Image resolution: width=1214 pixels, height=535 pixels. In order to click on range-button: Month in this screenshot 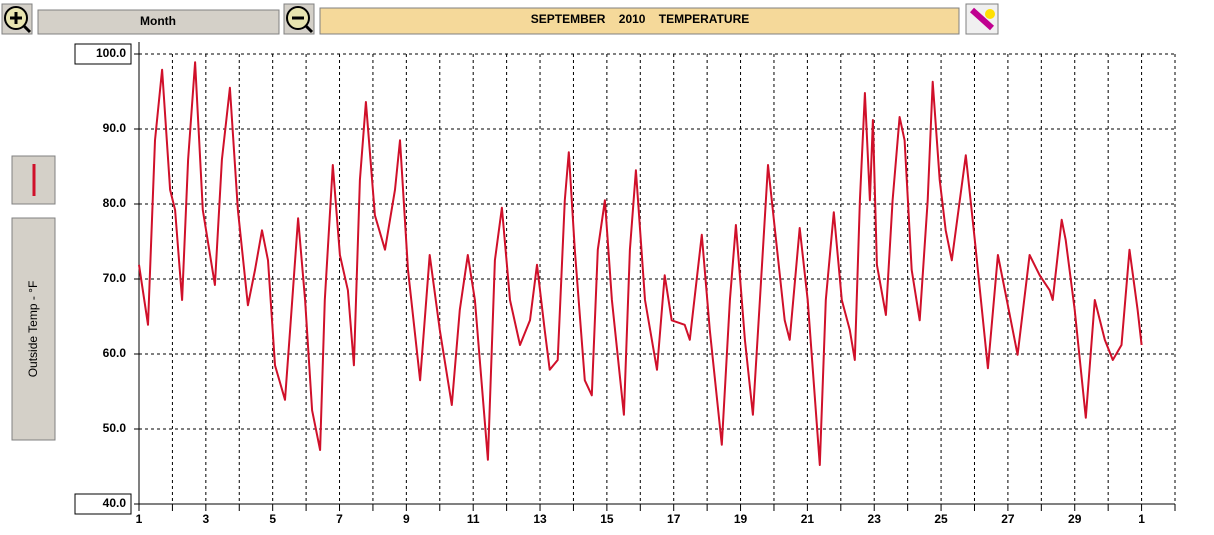, I will do `click(158, 22)`.